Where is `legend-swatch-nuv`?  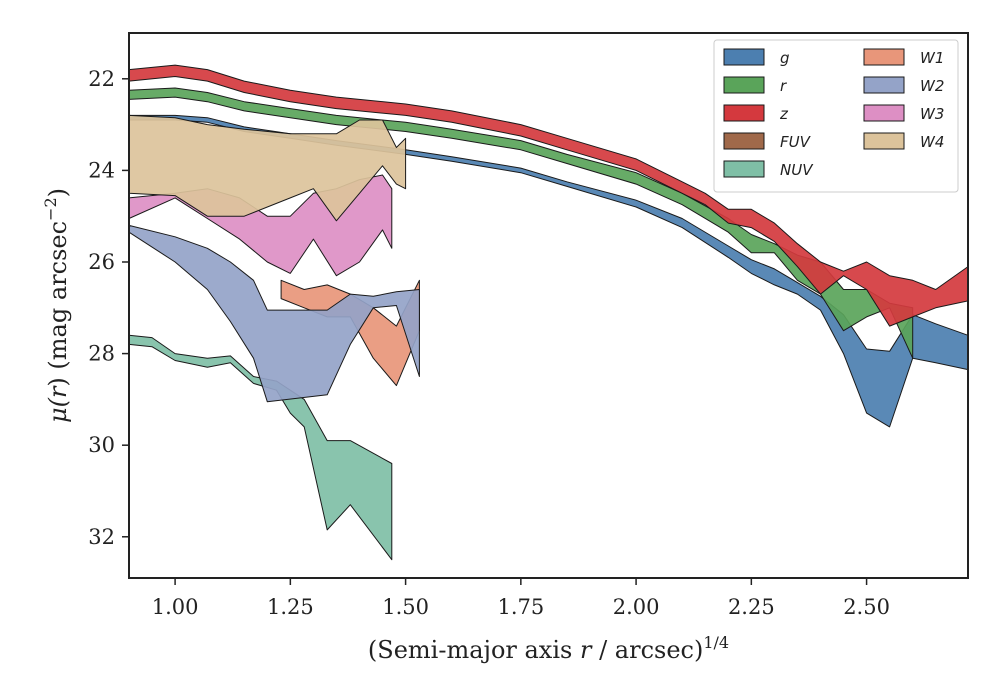
legend-swatch-nuv is located at coordinates (744, 169).